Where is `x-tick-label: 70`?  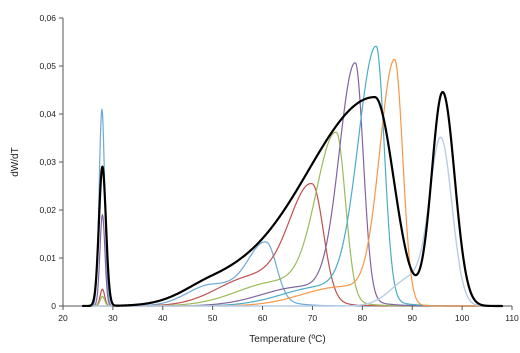
x-tick-label: 70 is located at coordinates (313, 318).